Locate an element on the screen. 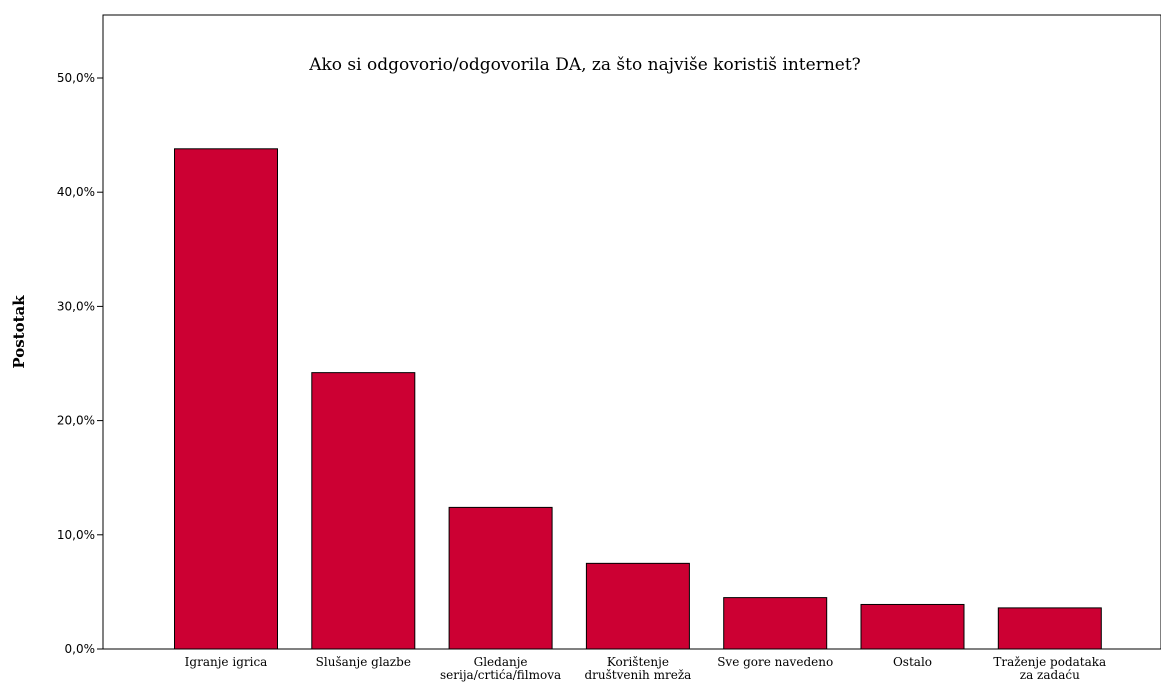 The height and width of the screenshot is (687, 1161). y-axis-label: Postotak is located at coordinates (19, 332).